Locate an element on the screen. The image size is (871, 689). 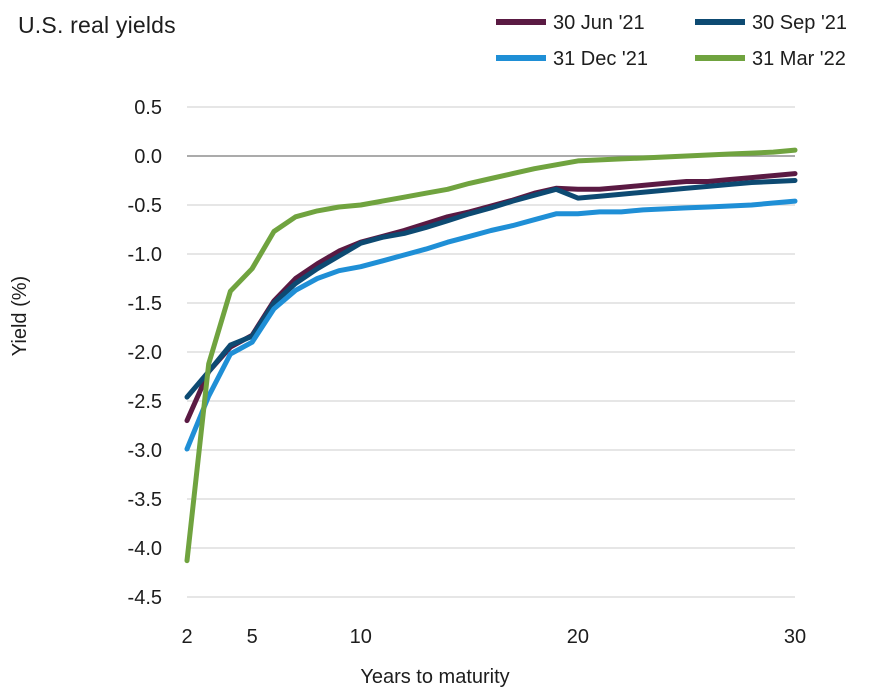
y-tick-label: -2.0 is located at coordinates (145, 353).